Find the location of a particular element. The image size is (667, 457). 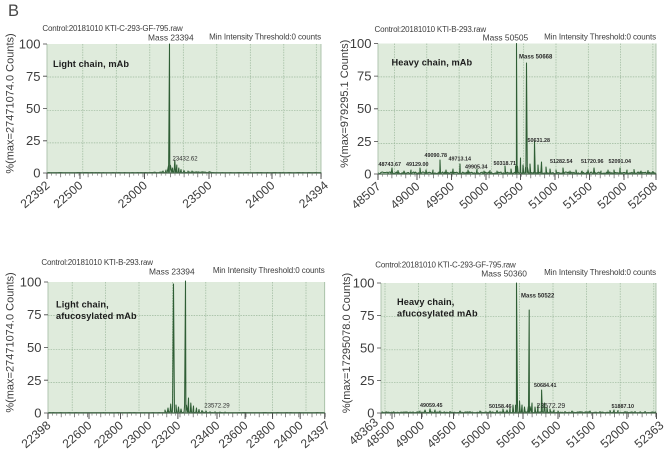

svg-text: 50158.46 is located at coordinates (500, 407).